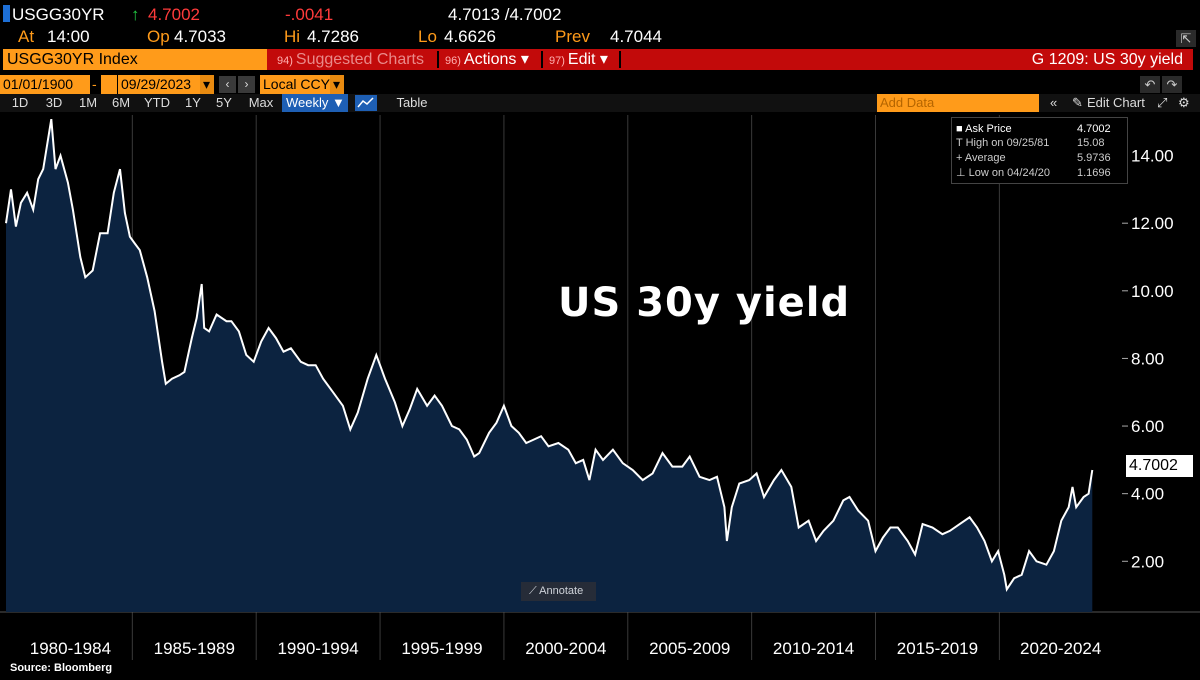  I want to click on legend-label: High on 09/25/81, so click(1007, 143).